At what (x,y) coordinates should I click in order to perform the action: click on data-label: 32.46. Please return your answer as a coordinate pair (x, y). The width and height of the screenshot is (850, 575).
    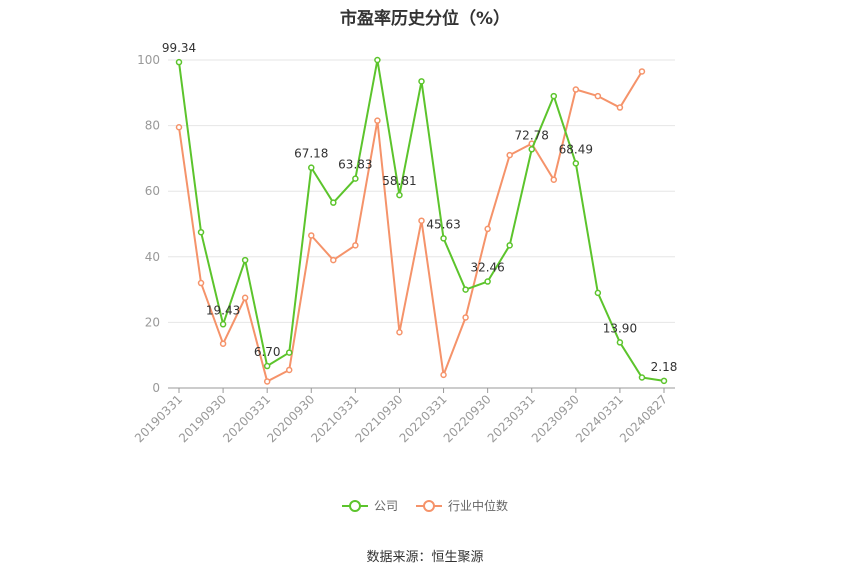
    Looking at the image, I should click on (487, 268).